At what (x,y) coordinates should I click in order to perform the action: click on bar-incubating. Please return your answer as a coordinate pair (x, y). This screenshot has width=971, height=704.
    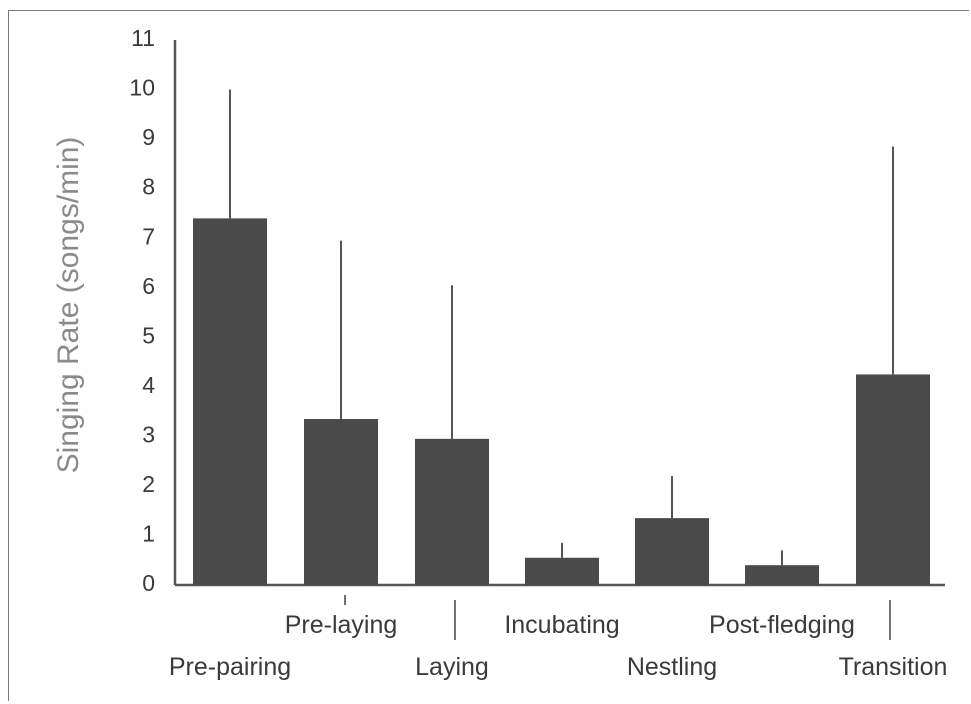
    Looking at the image, I should click on (562, 571).